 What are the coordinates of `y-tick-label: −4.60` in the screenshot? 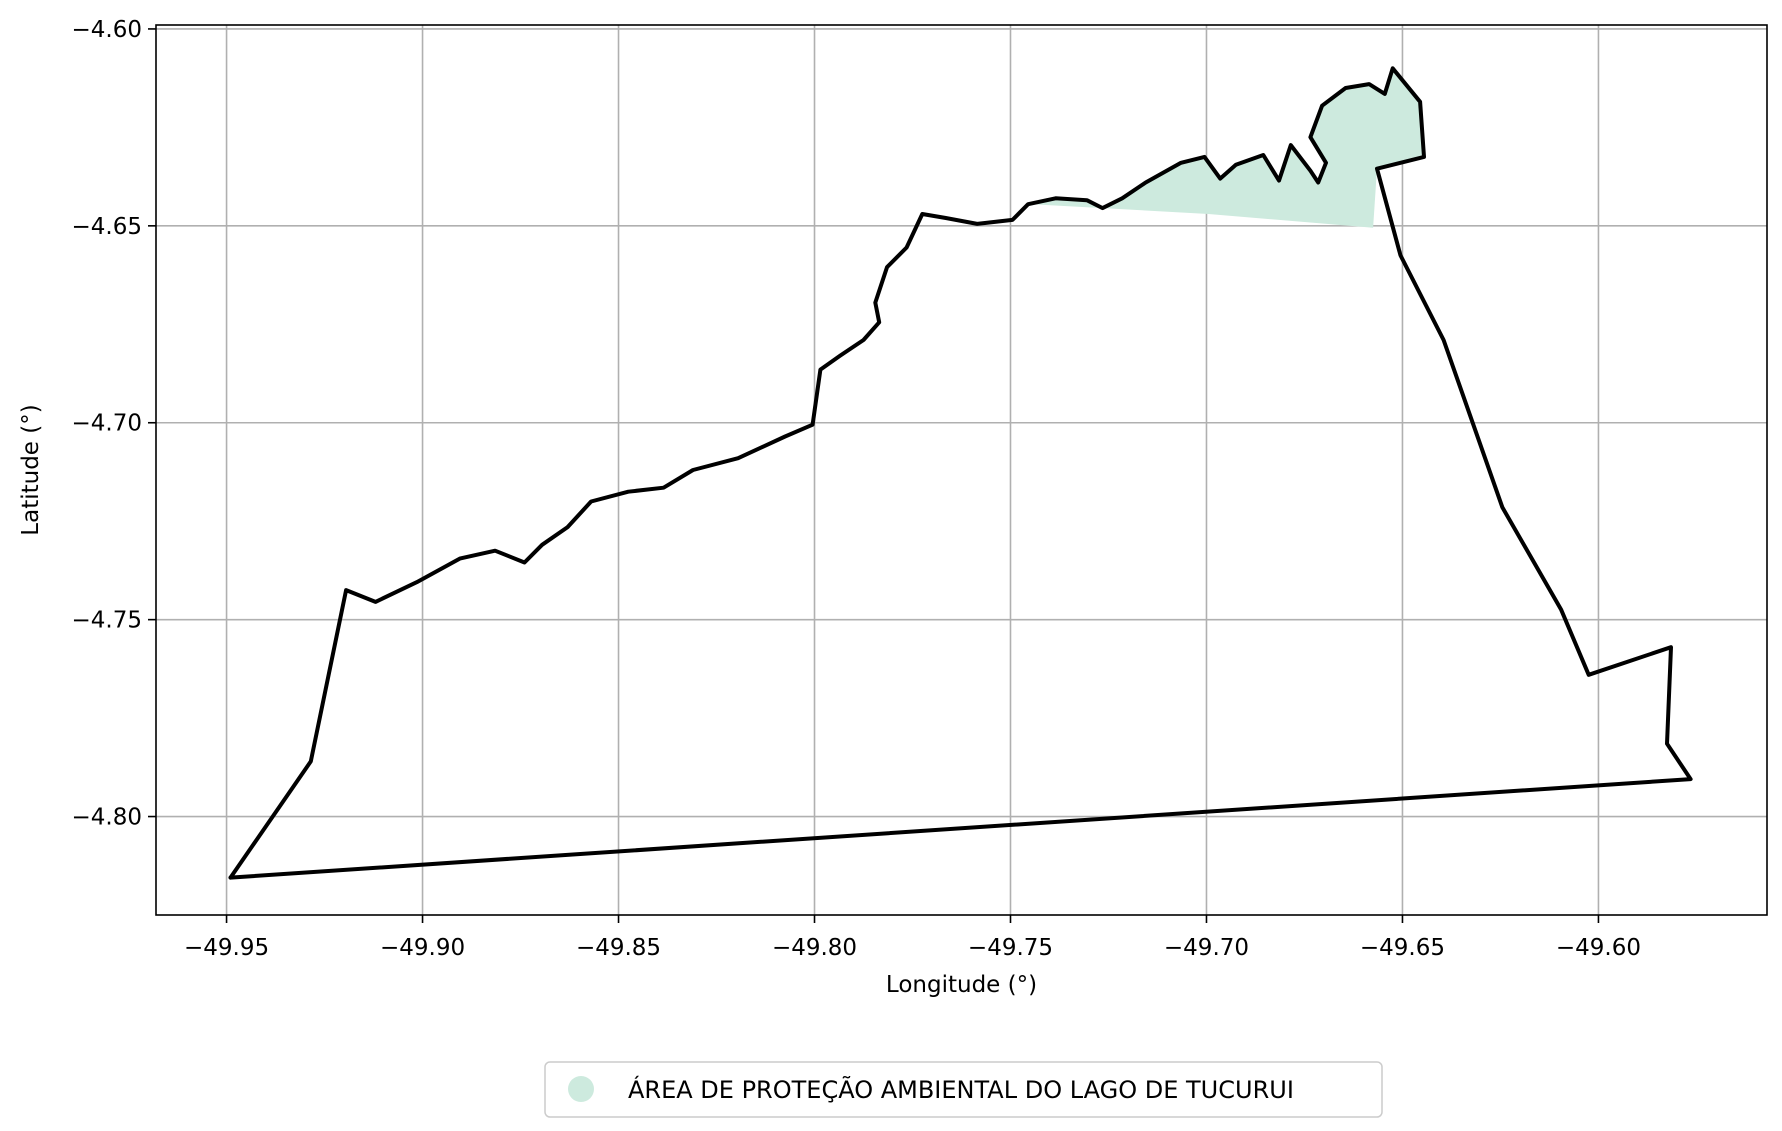 It's located at (107, 30).